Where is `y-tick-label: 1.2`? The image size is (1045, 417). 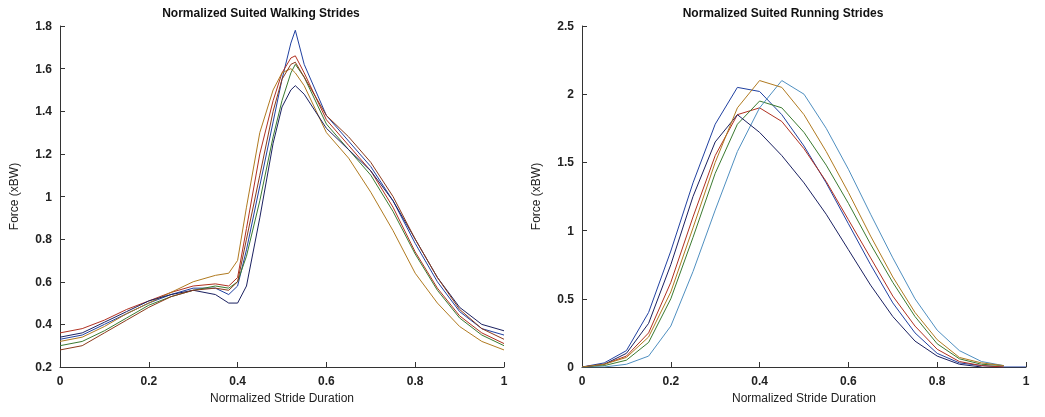 y-tick-label: 1.2 is located at coordinates (44, 153).